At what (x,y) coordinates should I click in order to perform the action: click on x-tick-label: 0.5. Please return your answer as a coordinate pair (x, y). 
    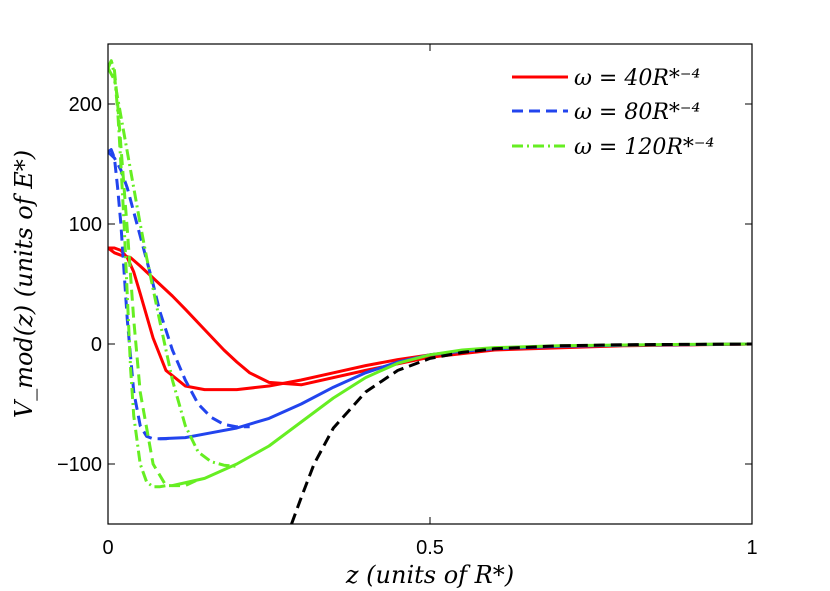
    Looking at the image, I should click on (430, 548).